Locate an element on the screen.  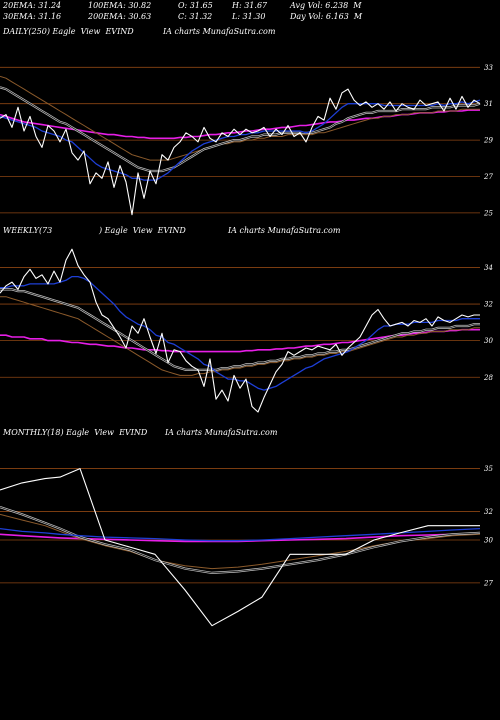
daily-series-ema-brown is located at coordinates (240, 118).